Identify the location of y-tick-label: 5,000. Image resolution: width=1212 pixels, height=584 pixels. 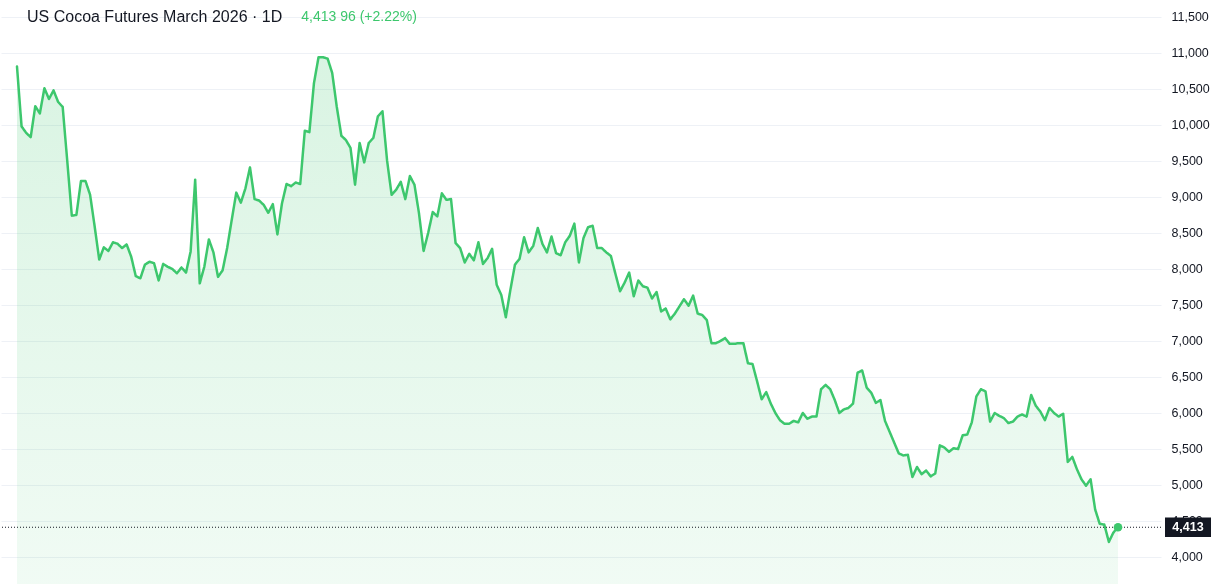
(1187, 485).